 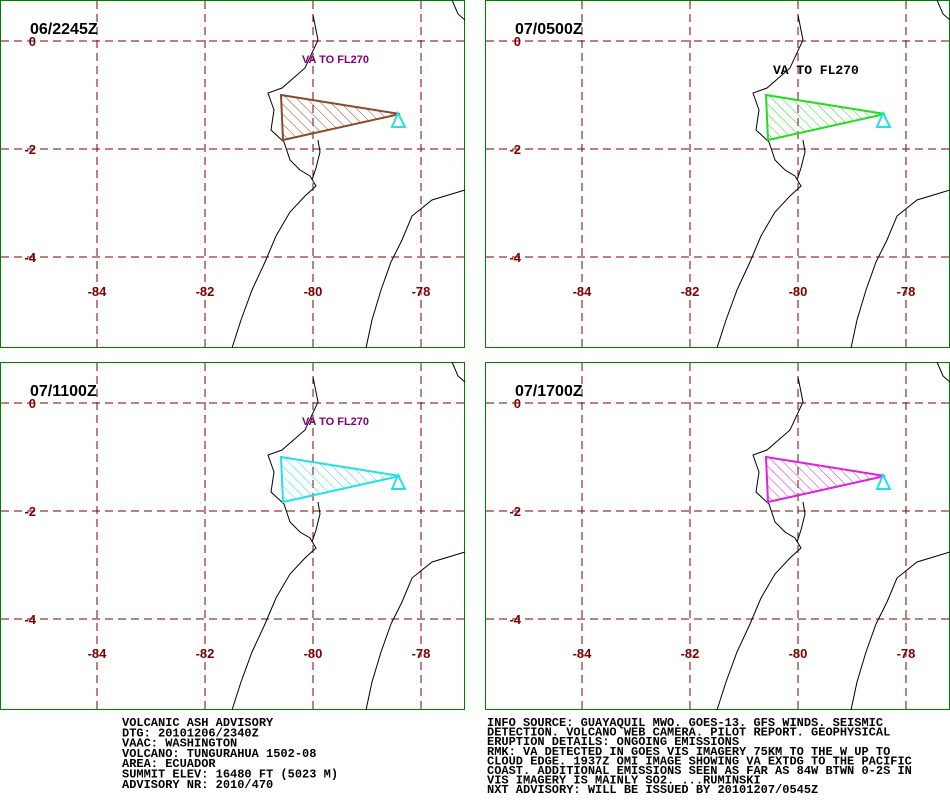 I want to click on advisory-line: ERUPTION DETAILS: ONGOING EMISSIONS, so click(x=613, y=742).